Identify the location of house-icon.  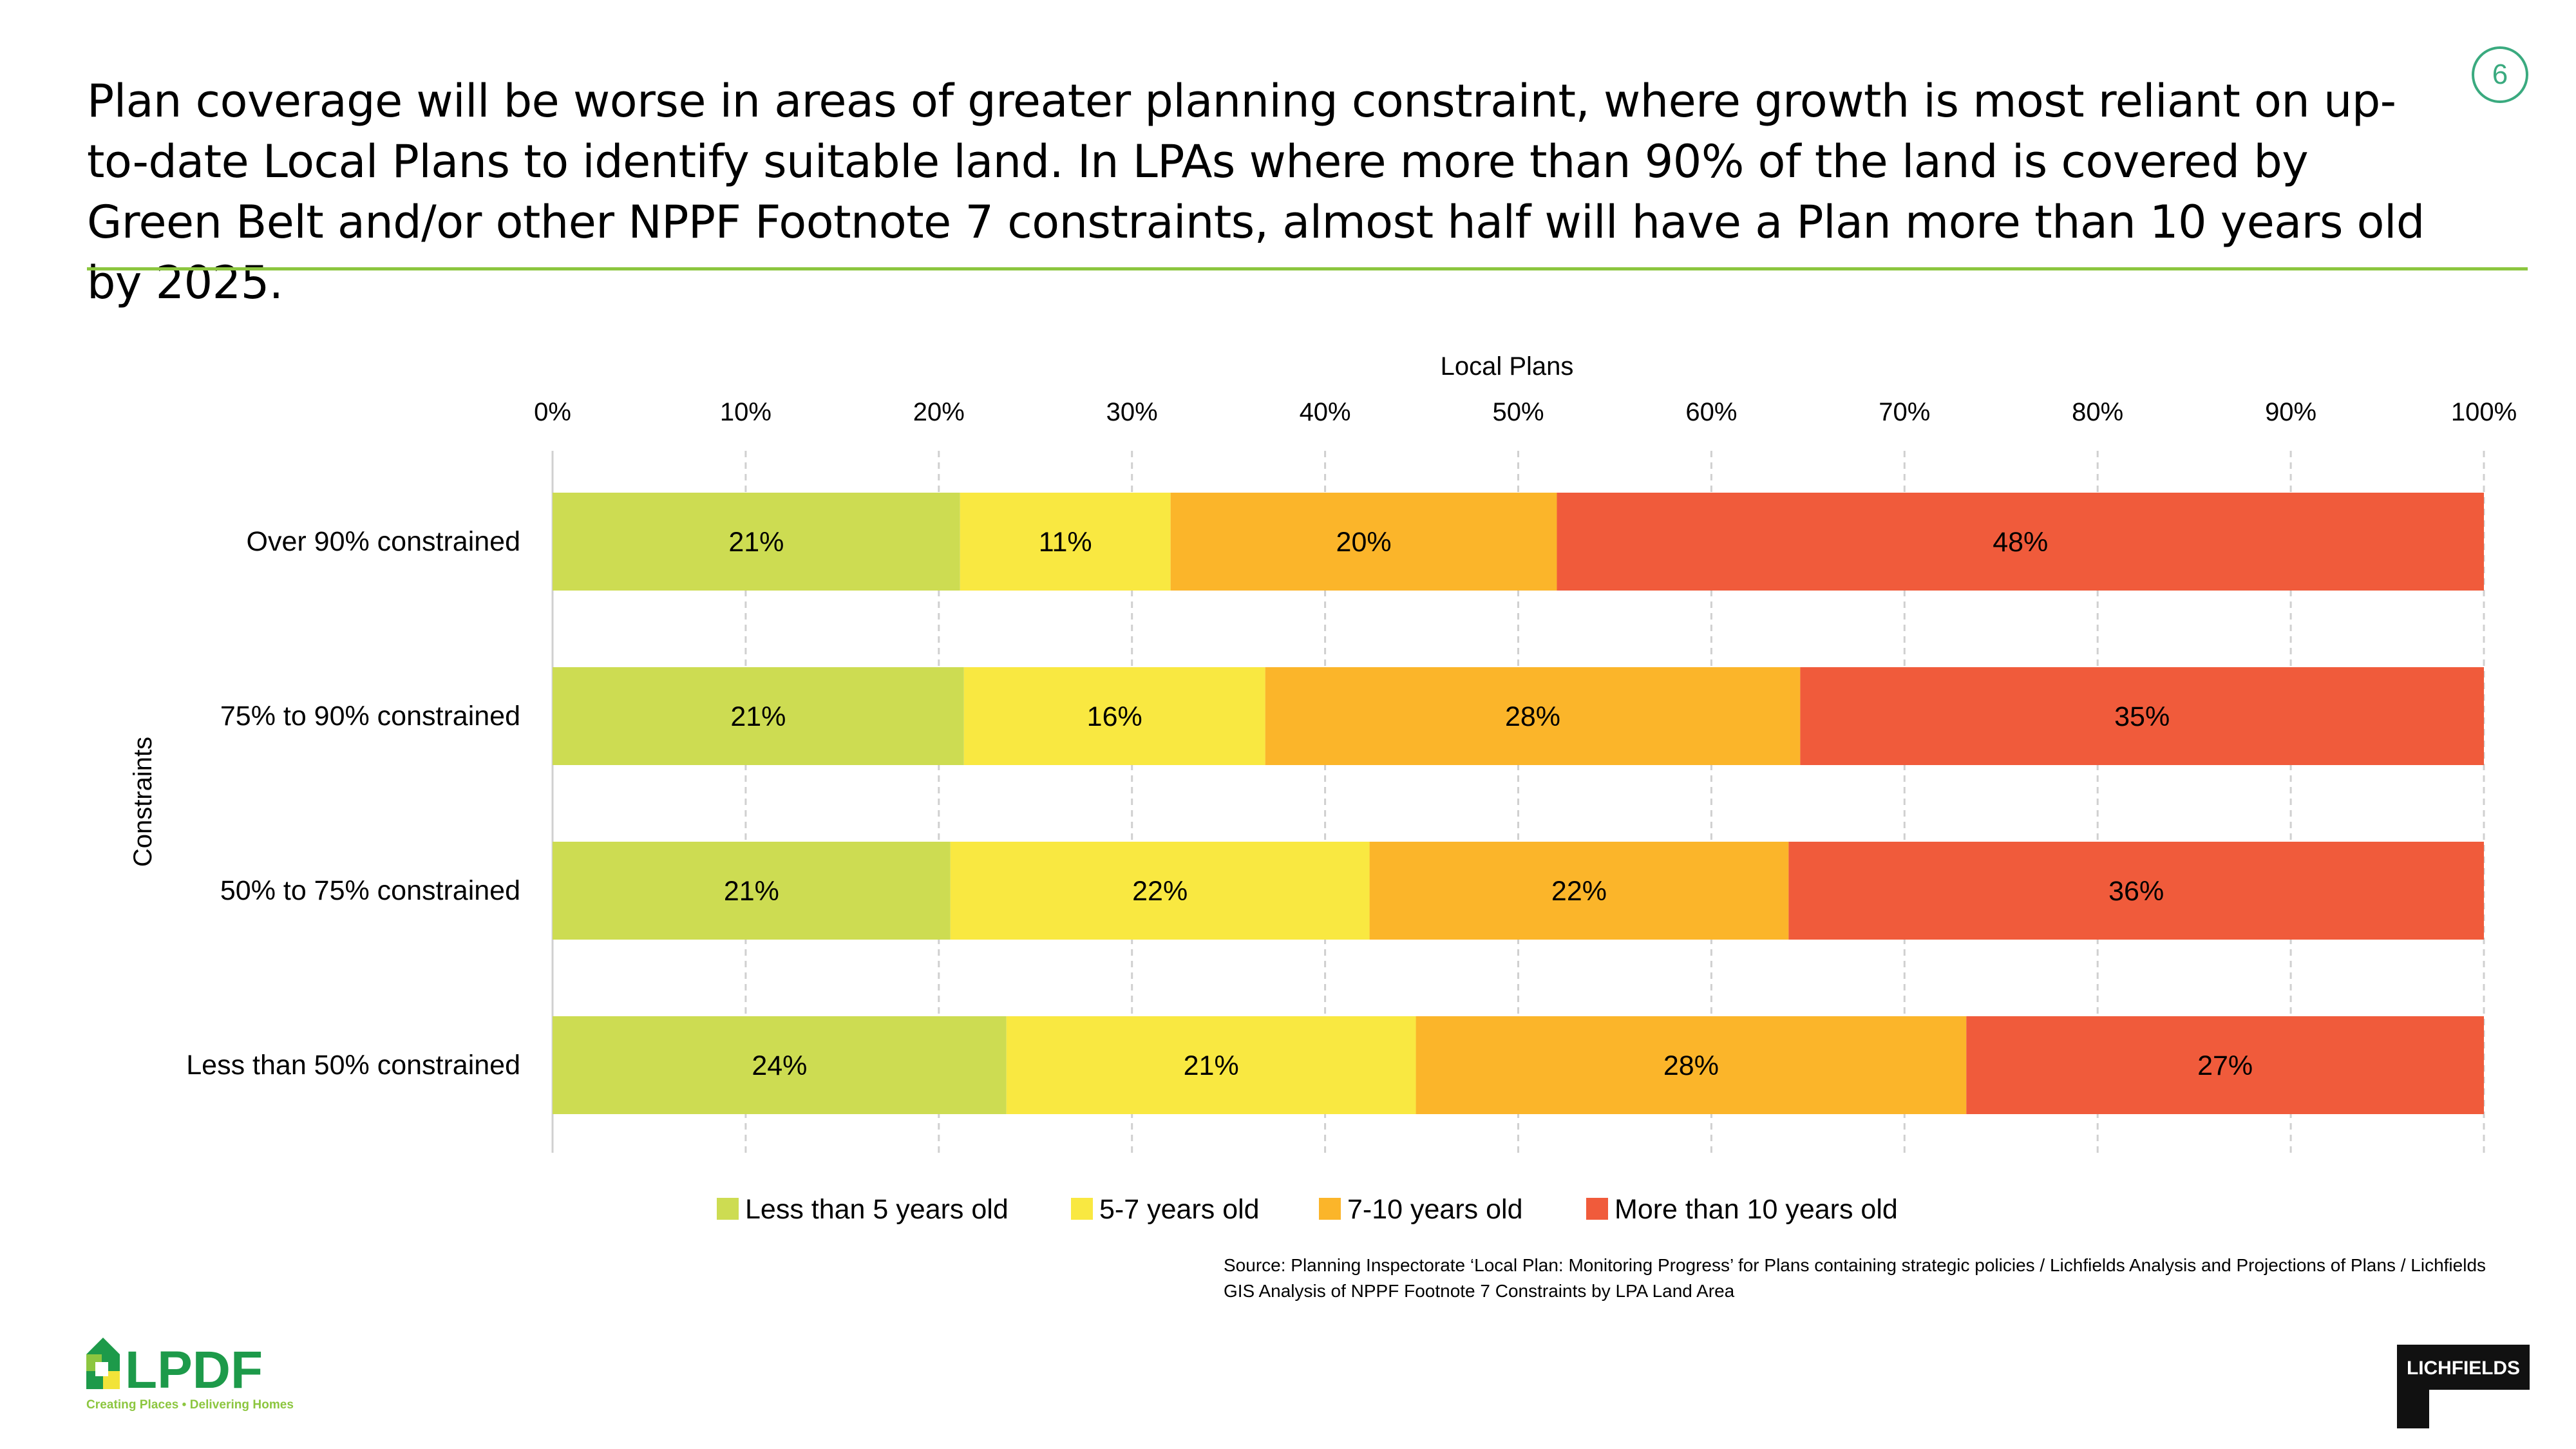
(103, 1364).